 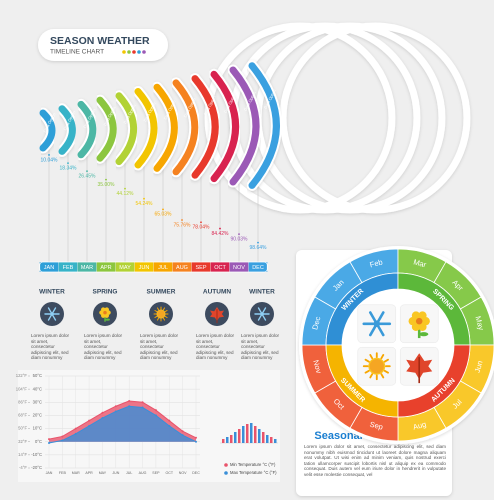 I want to click on season-band, so click(x=434, y=381).